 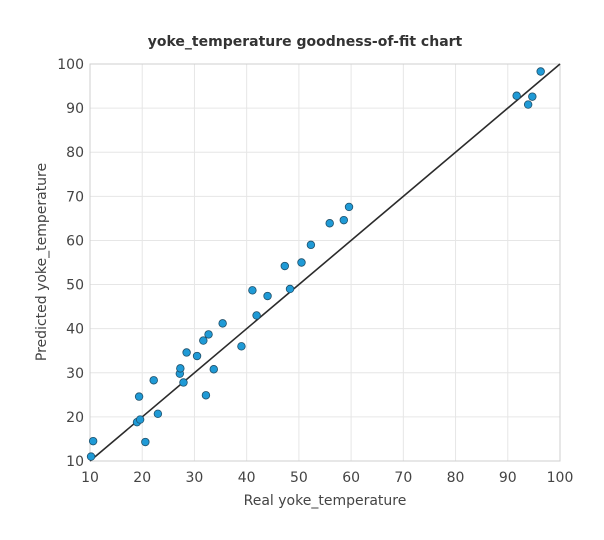 What do you see at coordinates (75, 109) in the screenshot?
I see `y-tick-label: 90` at bounding box center [75, 109].